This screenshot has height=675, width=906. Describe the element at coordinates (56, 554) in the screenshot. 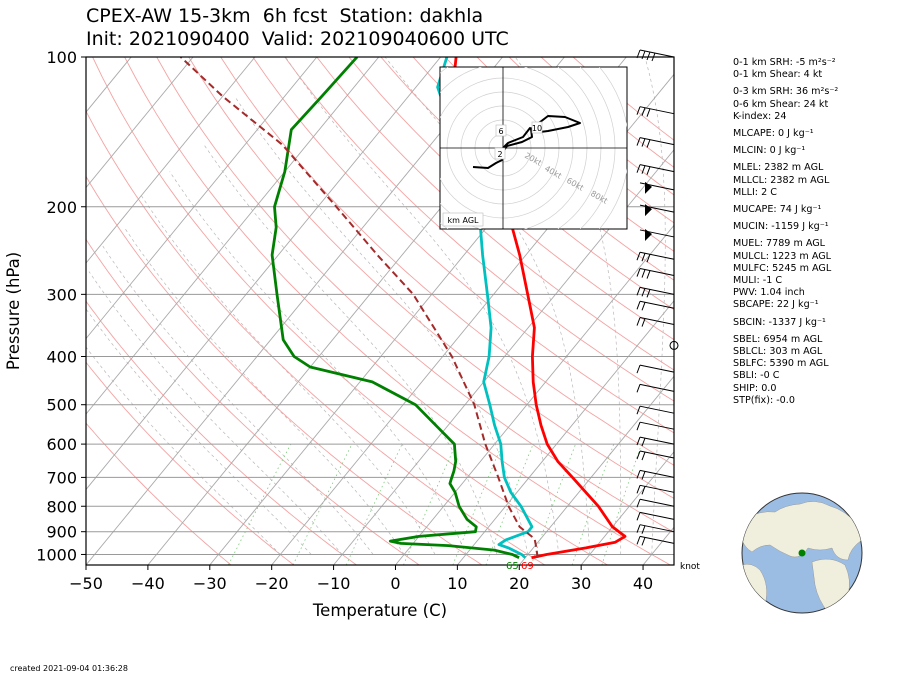

I see `y-tick-label: 1000` at that location.